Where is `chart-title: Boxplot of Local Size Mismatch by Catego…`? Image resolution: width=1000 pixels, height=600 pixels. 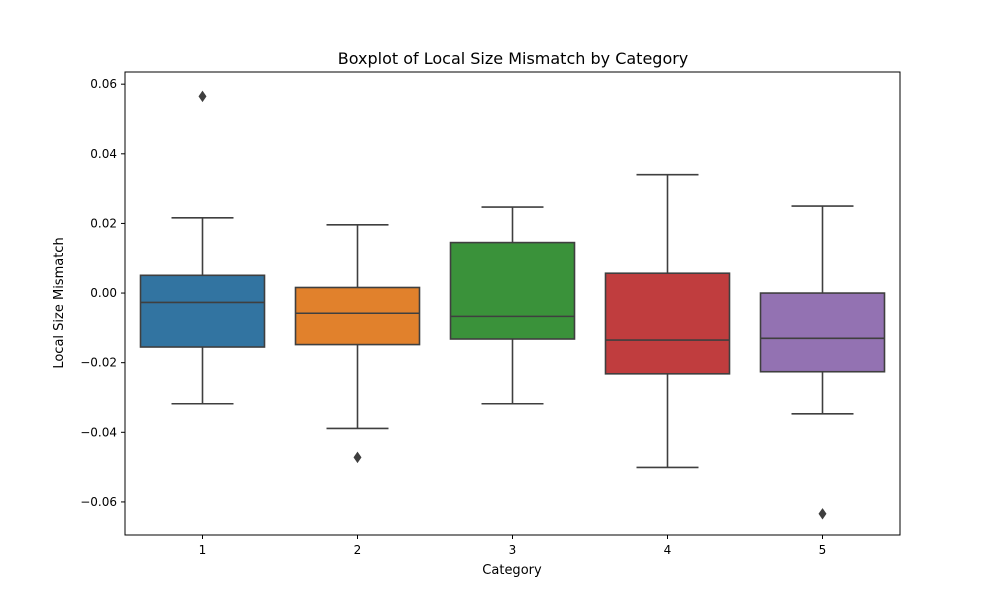 chart-title: Boxplot of Local Size Mismatch by Catego… is located at coordinates (513, 58).